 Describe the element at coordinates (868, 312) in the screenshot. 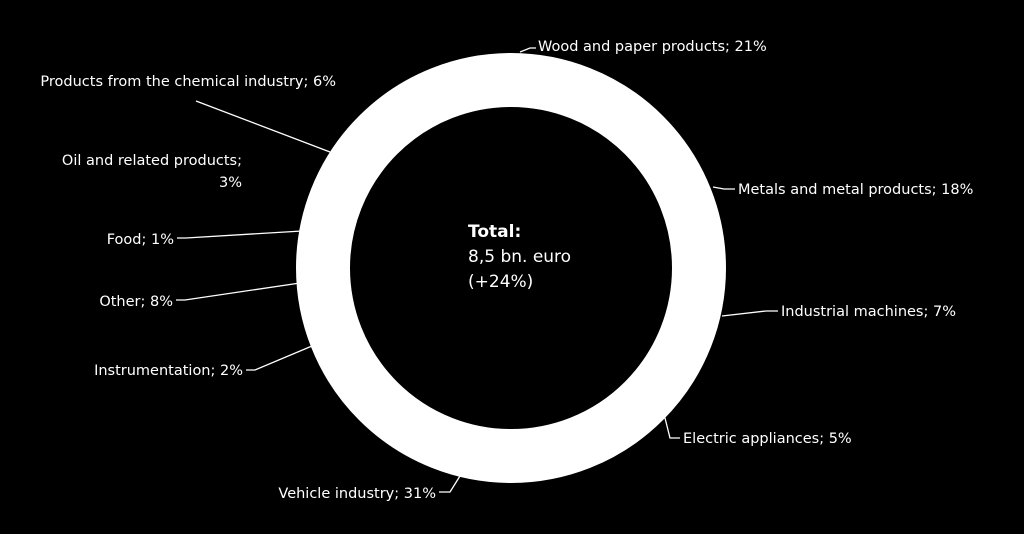

I see `slice-label: Industrial machines; 7%` at that location.